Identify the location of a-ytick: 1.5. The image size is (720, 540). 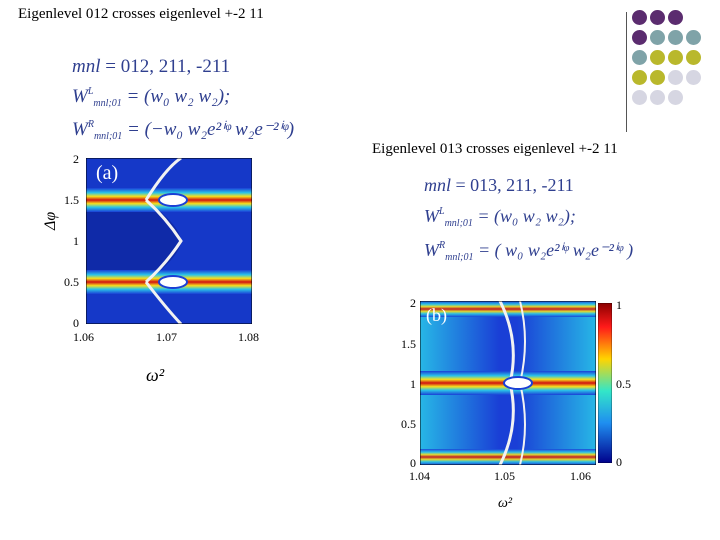
(71, 200).